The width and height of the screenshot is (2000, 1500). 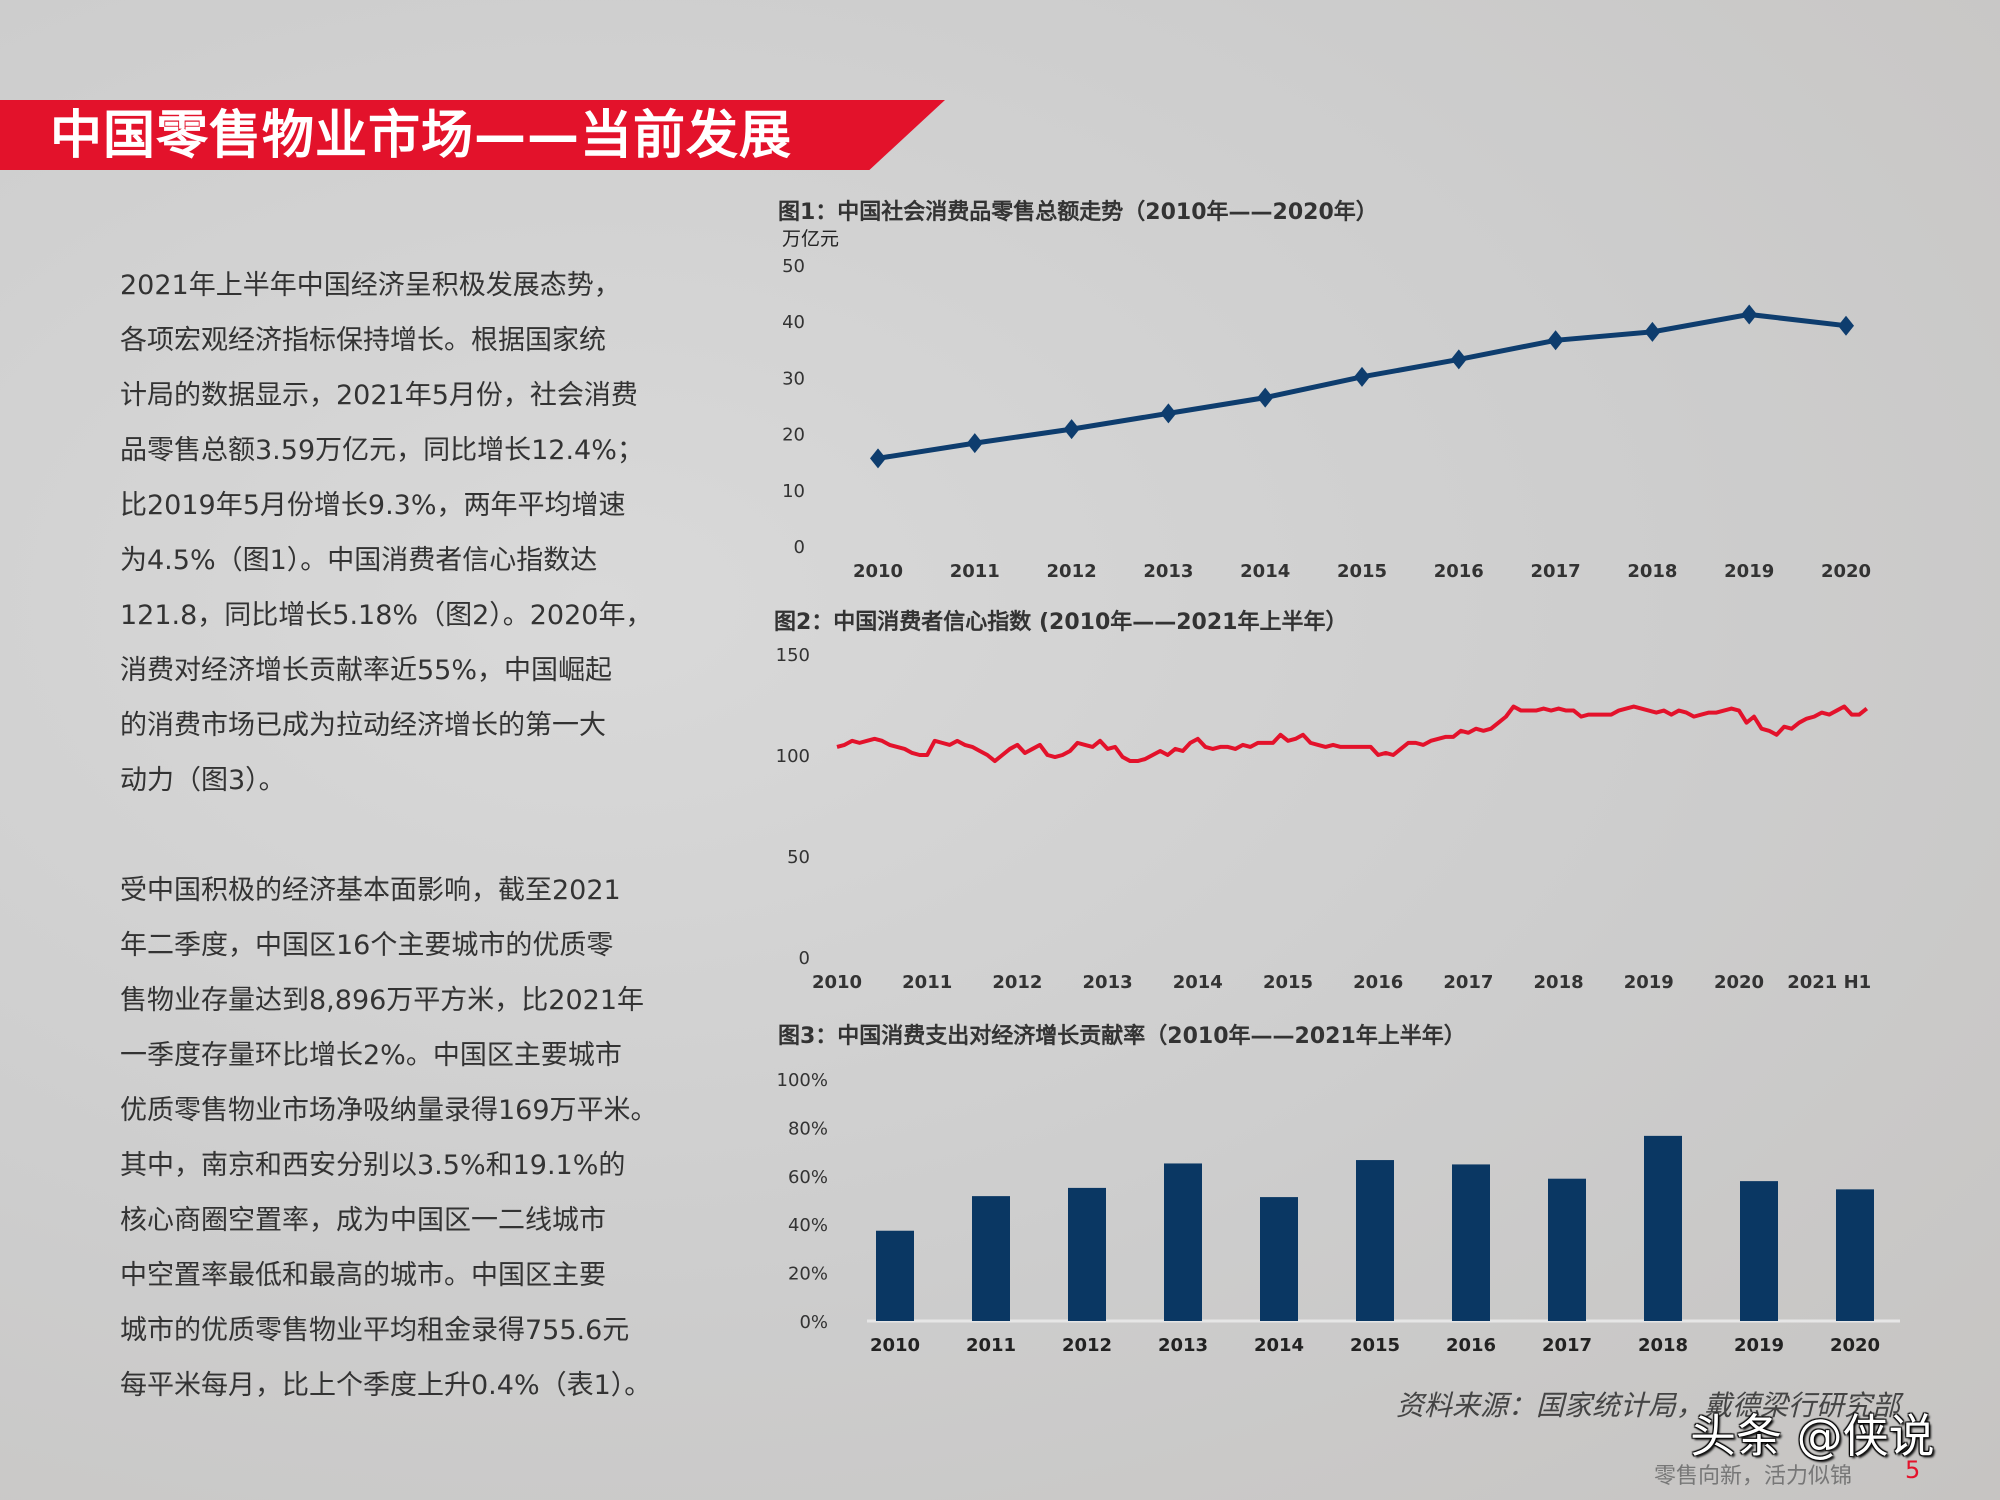 I want to click on chart2-title: 图2：中国消费者信心指数 (2010年——2021年上半年）, so click(x=1061, y=622).